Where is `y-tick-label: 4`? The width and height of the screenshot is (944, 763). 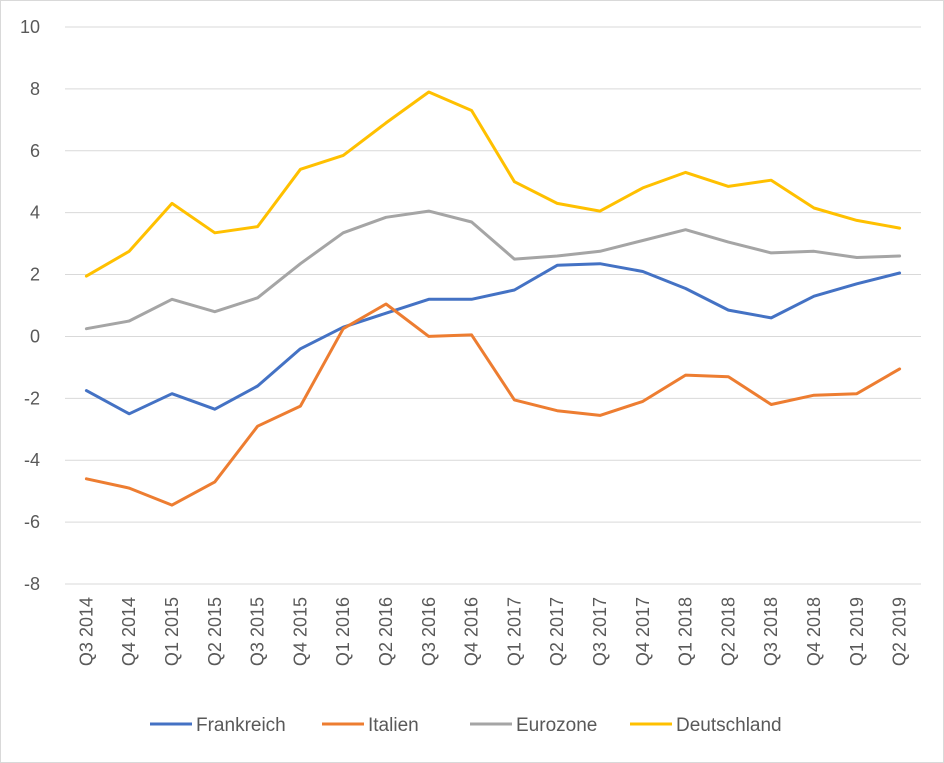 y-tick-label: 4 is located at coordinates (35, 213).